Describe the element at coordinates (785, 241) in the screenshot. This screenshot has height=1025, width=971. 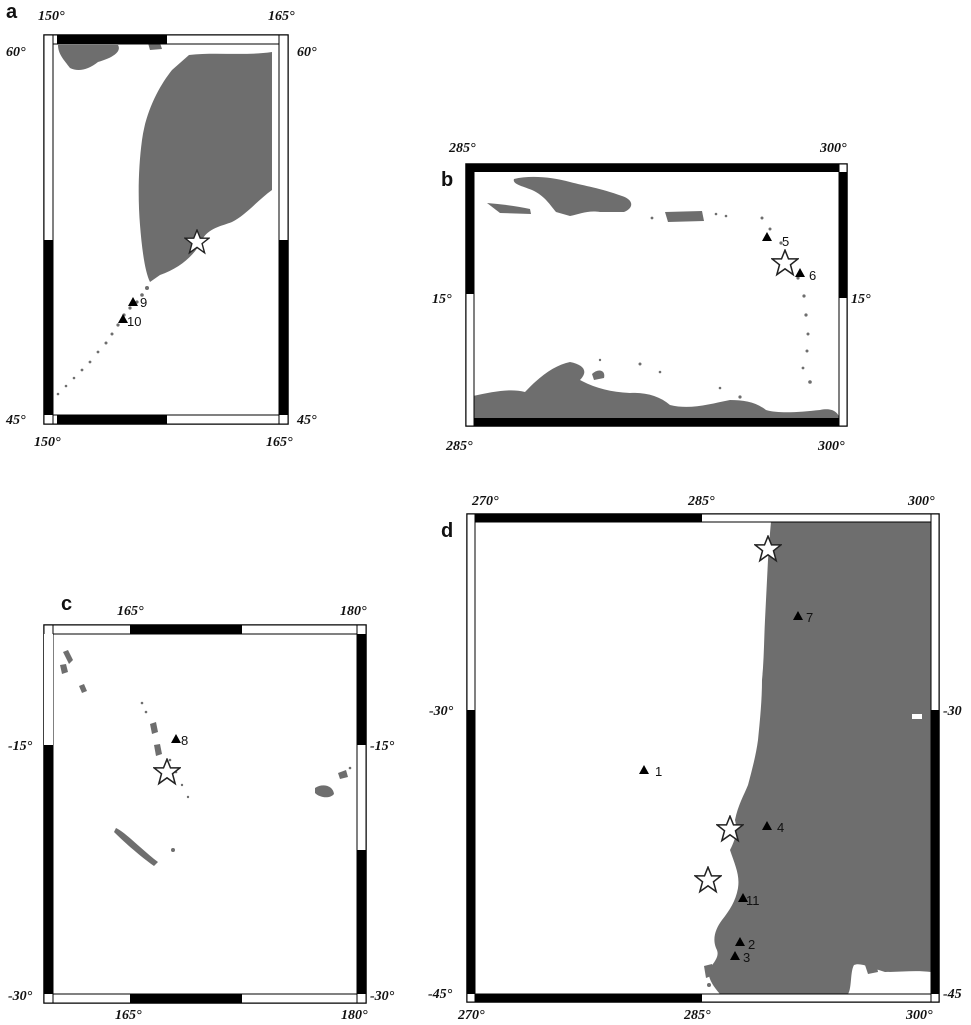
I see `panel-b-station-label-5: 5` at that location.